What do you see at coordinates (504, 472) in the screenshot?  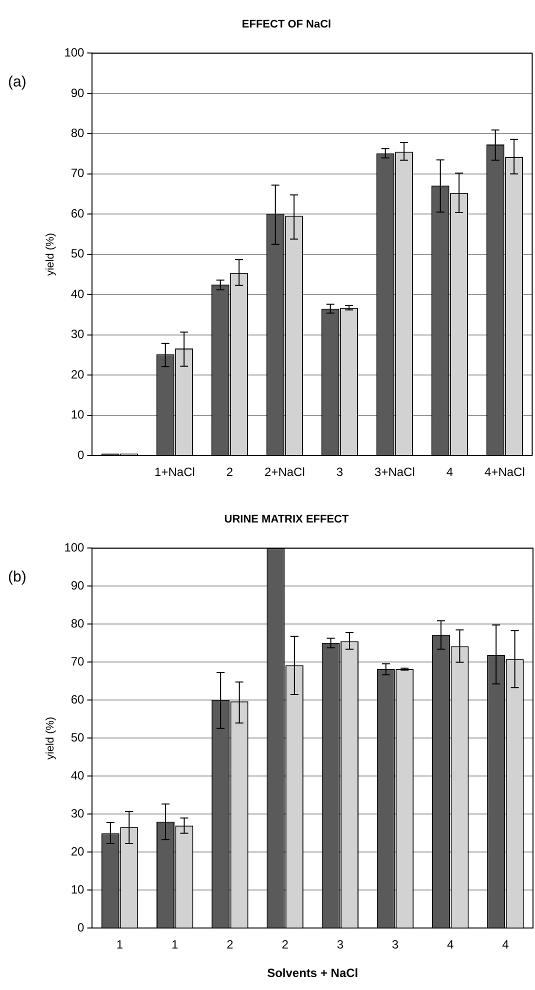 I see `x-tick-label: 4+NaCl` at bounding box center [504, 472].